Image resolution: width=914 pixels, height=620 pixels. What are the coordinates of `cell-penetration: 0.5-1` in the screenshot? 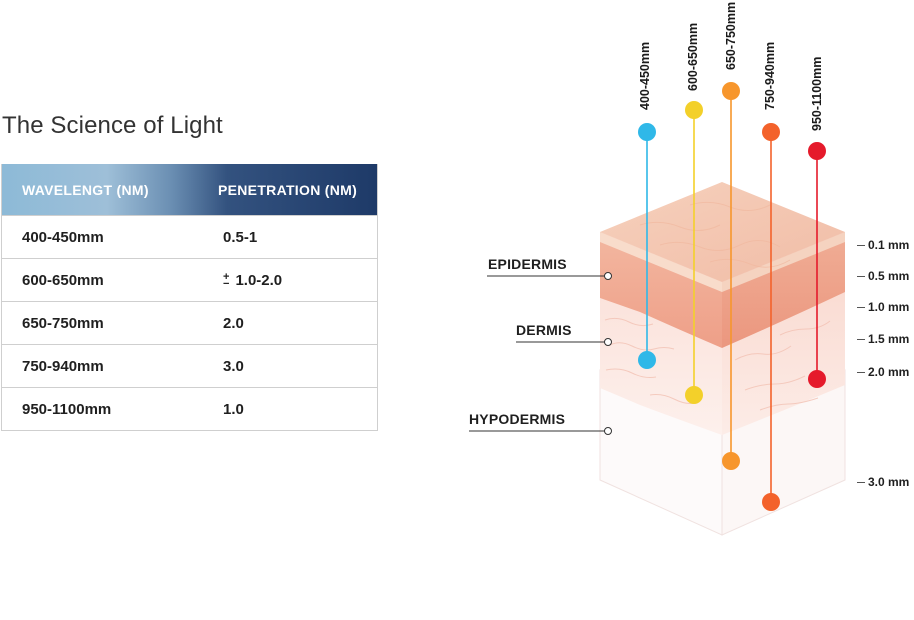 It's located at (240, 237).